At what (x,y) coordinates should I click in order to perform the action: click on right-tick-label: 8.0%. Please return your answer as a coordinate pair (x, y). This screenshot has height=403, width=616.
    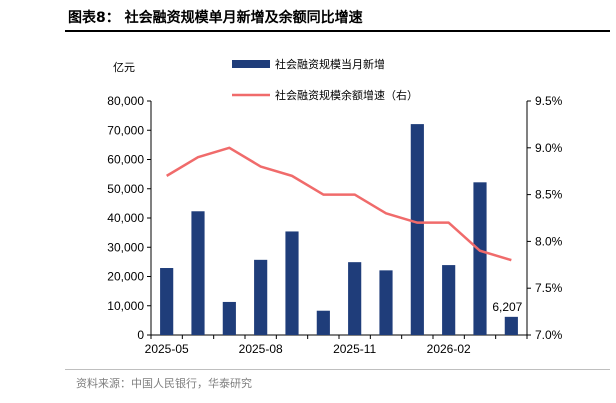
    Looking at the image, I should click on (549, 241).